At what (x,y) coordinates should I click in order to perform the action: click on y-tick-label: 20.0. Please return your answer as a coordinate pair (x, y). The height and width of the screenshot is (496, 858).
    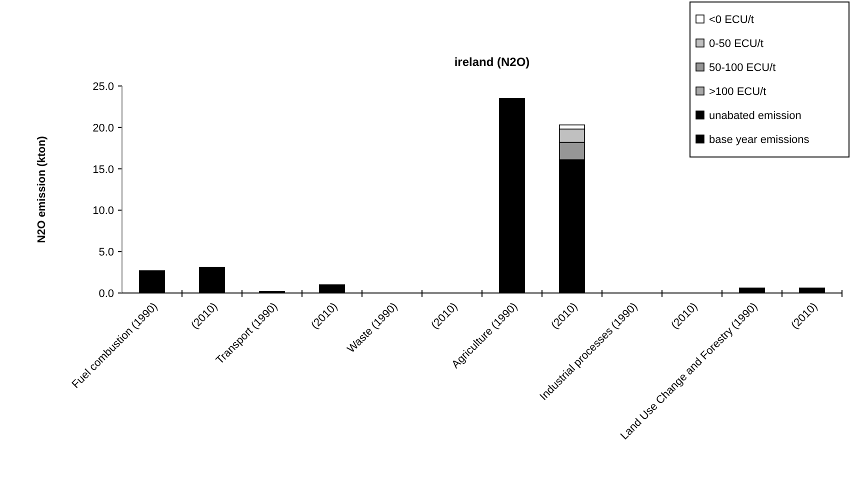
    Looking at the image, I should click on (103, 128).